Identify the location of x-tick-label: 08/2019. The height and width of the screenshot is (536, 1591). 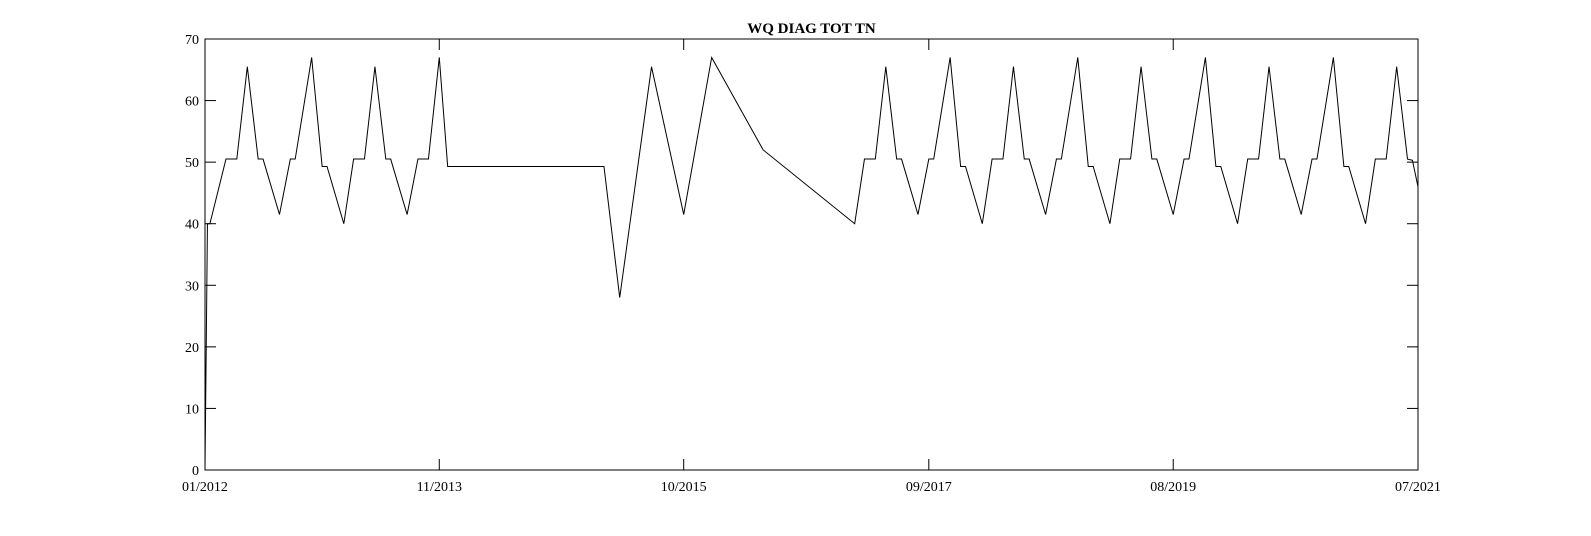
(1173, 487).